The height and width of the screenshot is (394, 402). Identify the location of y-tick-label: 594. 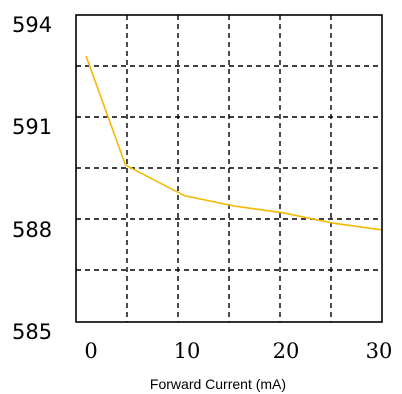
(32, 25).